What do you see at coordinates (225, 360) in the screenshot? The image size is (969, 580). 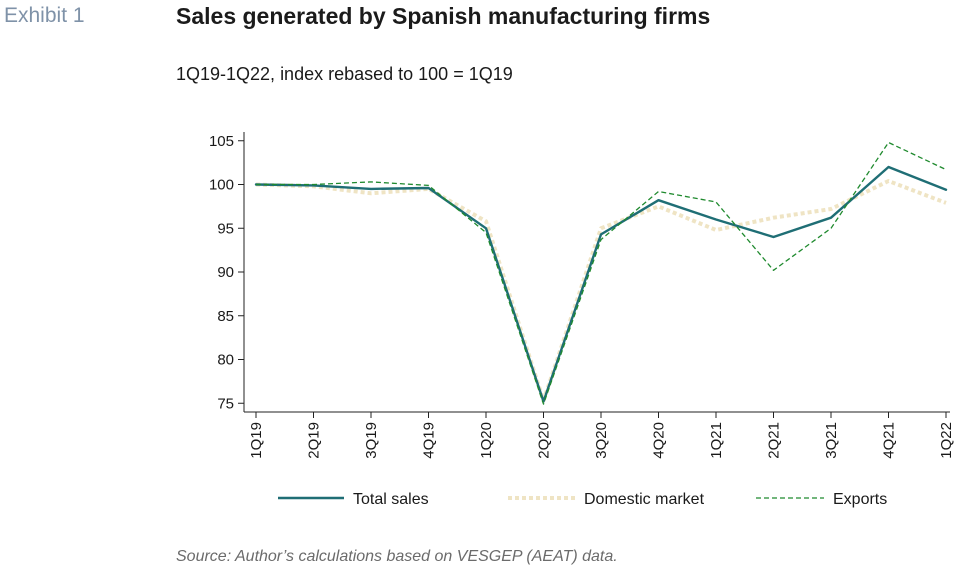 I see `y-tick-label: 80` at bounding box center [225, 360].